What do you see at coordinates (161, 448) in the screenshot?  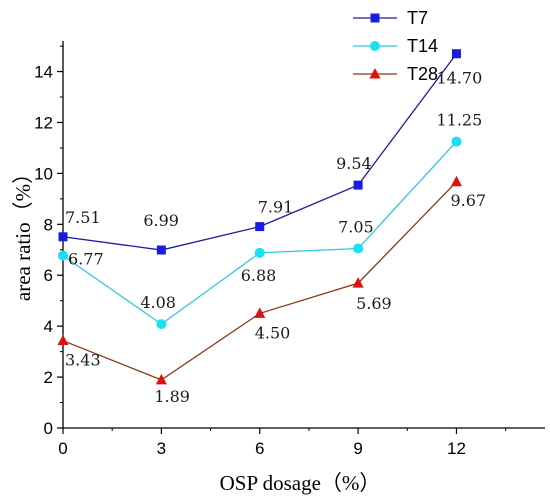 I see `x-tick-label: 3` at bounding box center [161, 448].